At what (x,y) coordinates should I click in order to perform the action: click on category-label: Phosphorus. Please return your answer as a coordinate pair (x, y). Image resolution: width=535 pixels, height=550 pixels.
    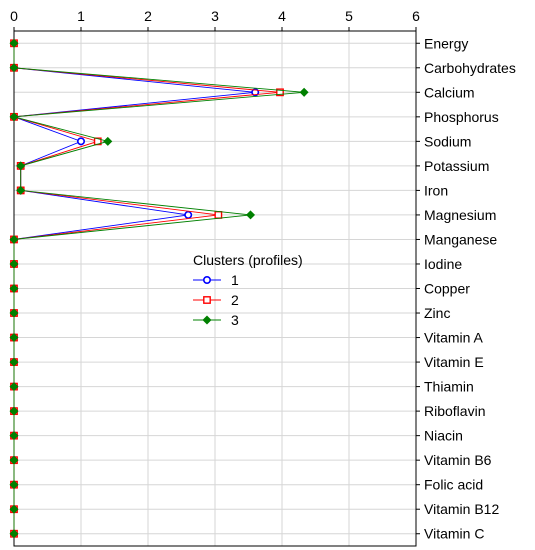
    Looking at the image, I should click on (461, 117).